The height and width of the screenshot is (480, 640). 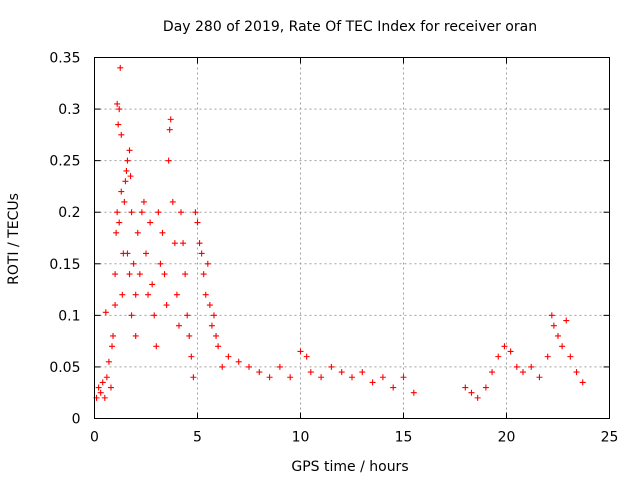 I want to click on x-axis-label: GPS time / hours, so click(x=349, y=467).